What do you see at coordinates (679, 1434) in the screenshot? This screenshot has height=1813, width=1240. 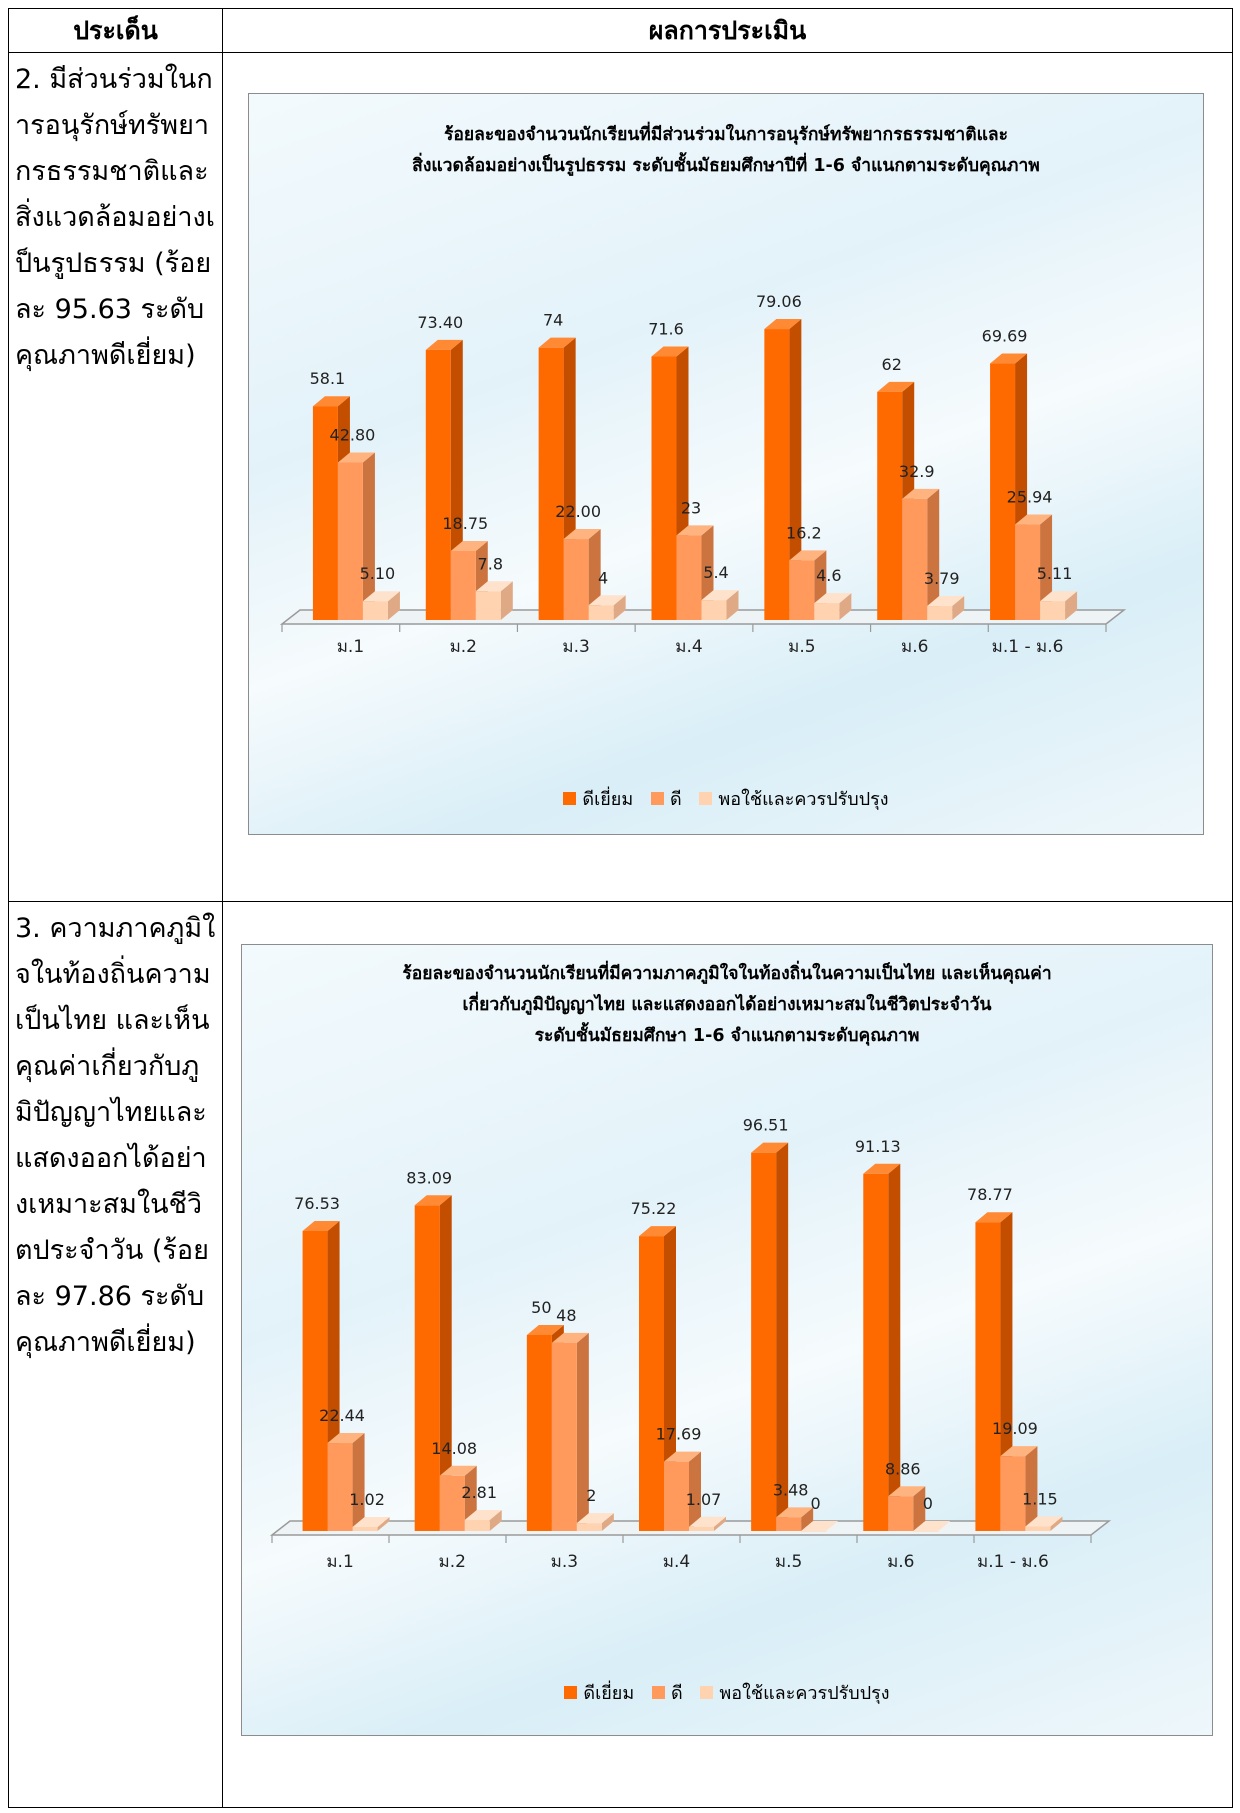 I see `data-label: 17.69` at bounding box center [679, 1434].